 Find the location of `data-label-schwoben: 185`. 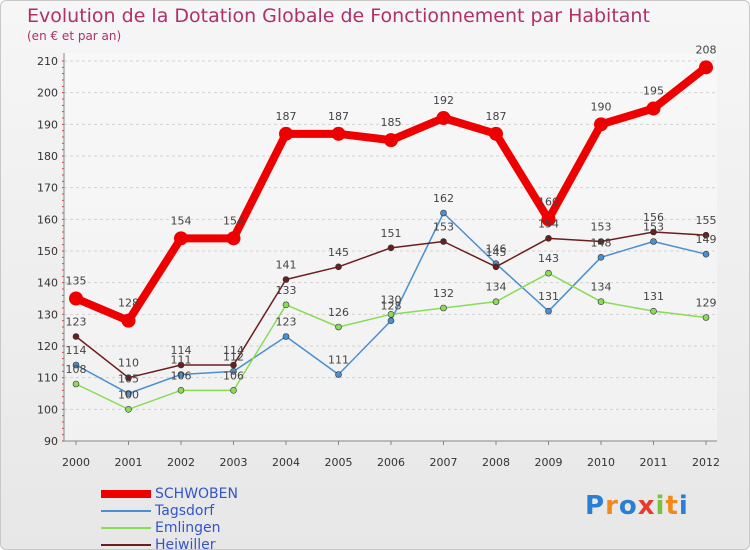

data-label-schwoben: 185 is located at coordinates (391, 122).